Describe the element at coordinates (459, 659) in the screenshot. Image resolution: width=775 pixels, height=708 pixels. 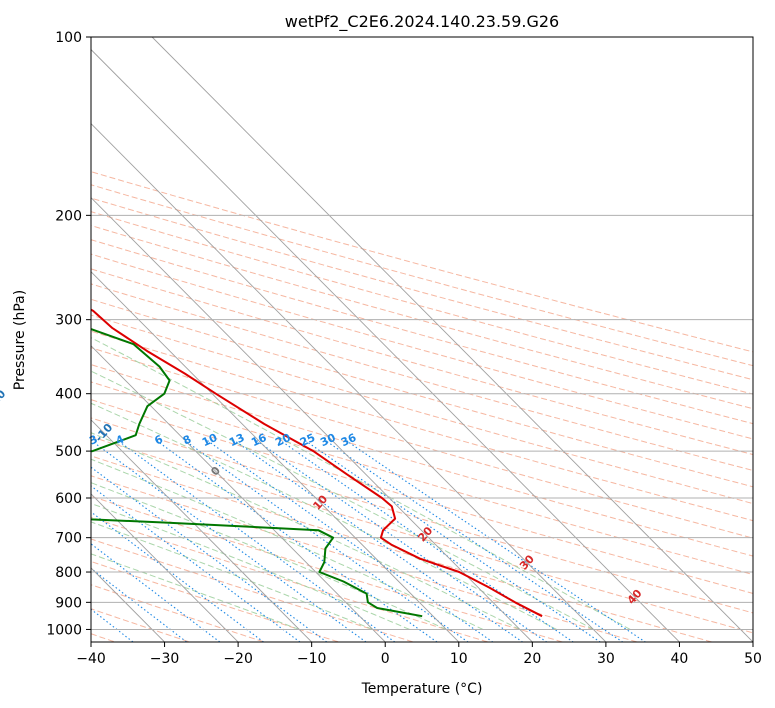
I see `x-tick-label: 10` at that location.